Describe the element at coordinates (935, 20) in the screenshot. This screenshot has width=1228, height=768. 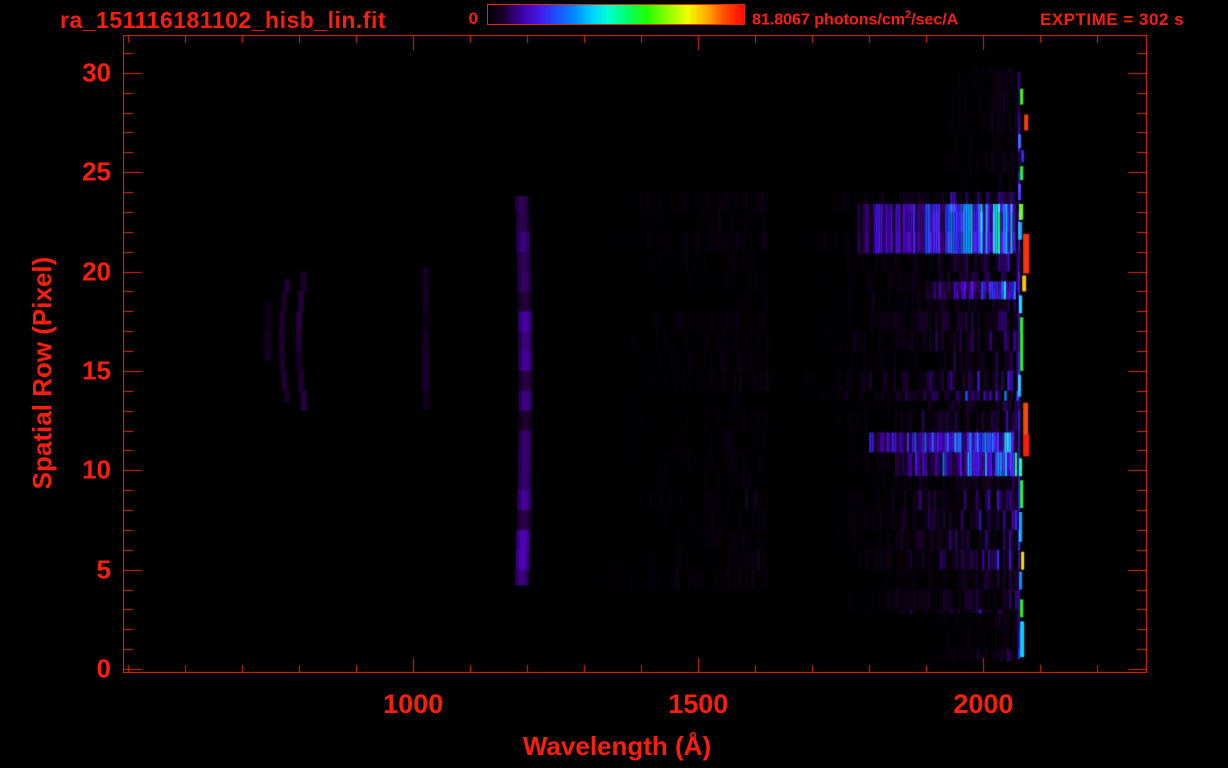
I see `colorbar-max-label-units: /sec/A` at that location.